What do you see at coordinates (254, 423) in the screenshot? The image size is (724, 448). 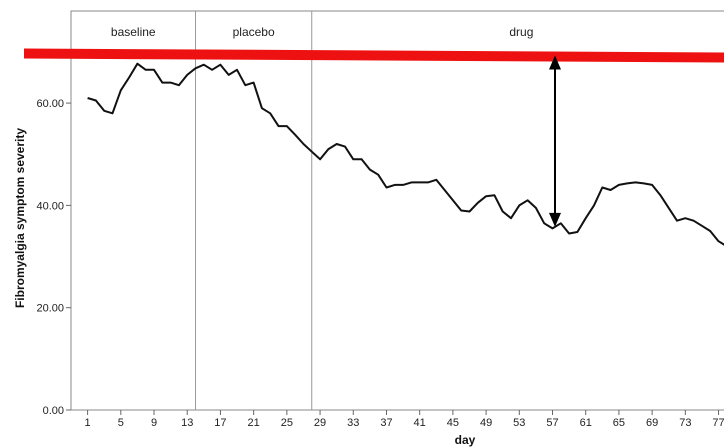 I see `x-tick-label: 21` at bounding box center [254, 423].